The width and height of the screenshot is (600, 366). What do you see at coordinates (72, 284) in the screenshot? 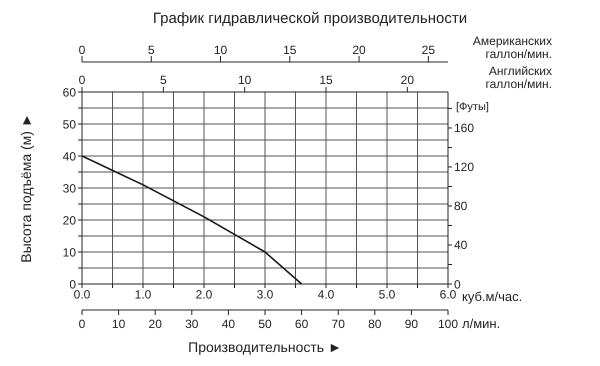
I see `y-tick-label: 0` at bounding box center [72, 284].